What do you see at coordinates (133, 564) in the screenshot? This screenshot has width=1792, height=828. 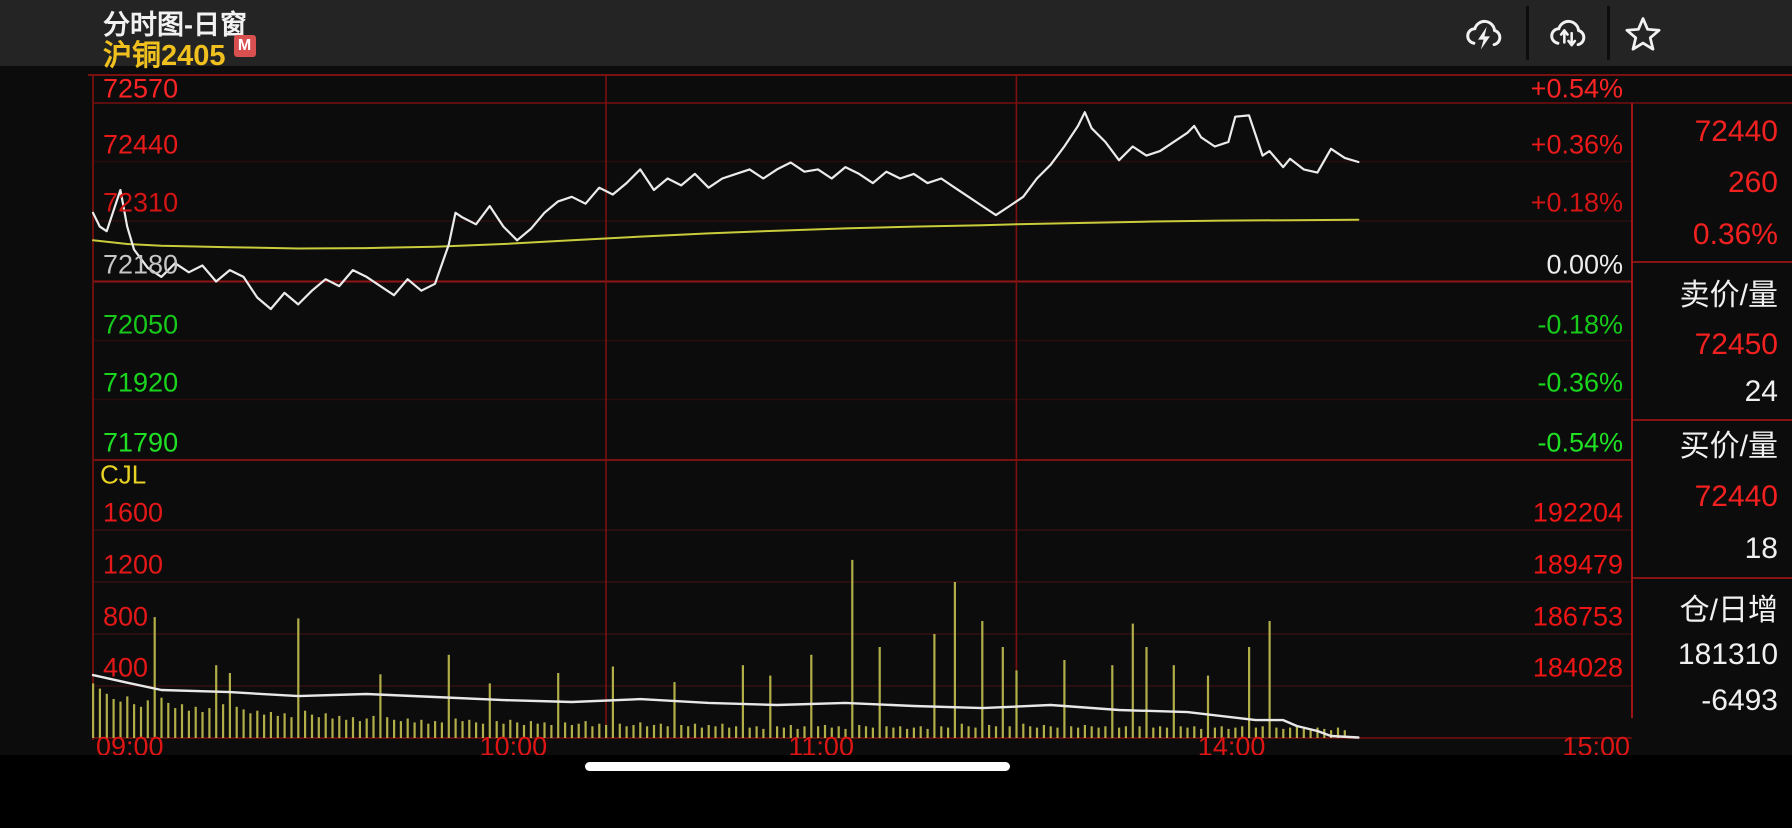 I see `volume-axis-label: 1200` at bounding box center [133, 564].